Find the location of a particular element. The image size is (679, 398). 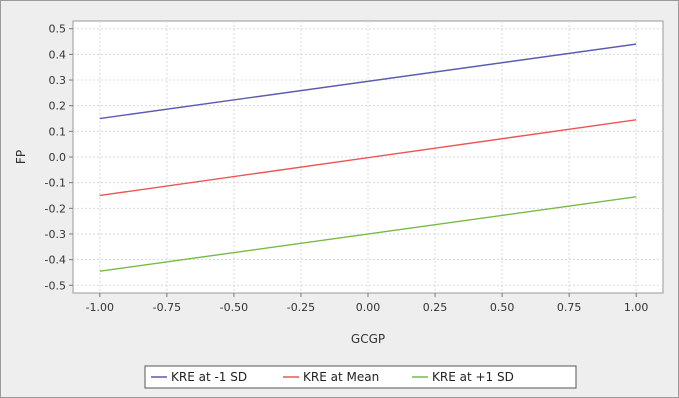

y-tick-label: -0.3 is located at coordinates (55, 234).